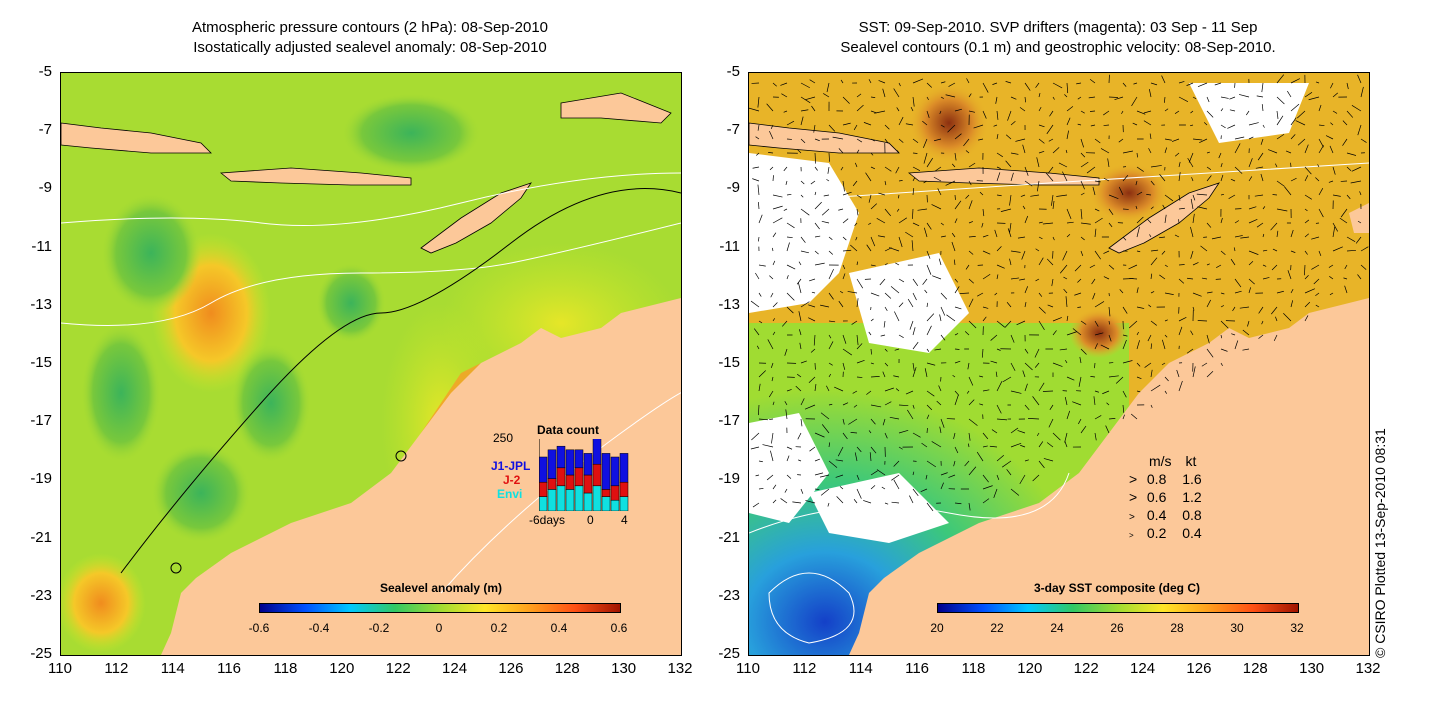 The width and height of the screenshot is (1440, 720). What do you see at coordinates (503, 438) in the screenshot?
I see `inset-ymax: 250` at bounding box center [503, 438].